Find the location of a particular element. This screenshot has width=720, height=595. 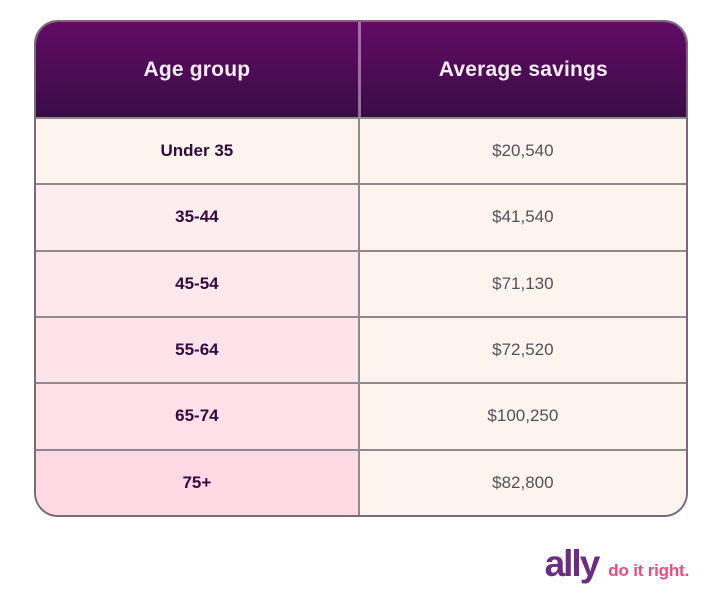

ally-tagline: do it right. is located at coordinates (648, 570).